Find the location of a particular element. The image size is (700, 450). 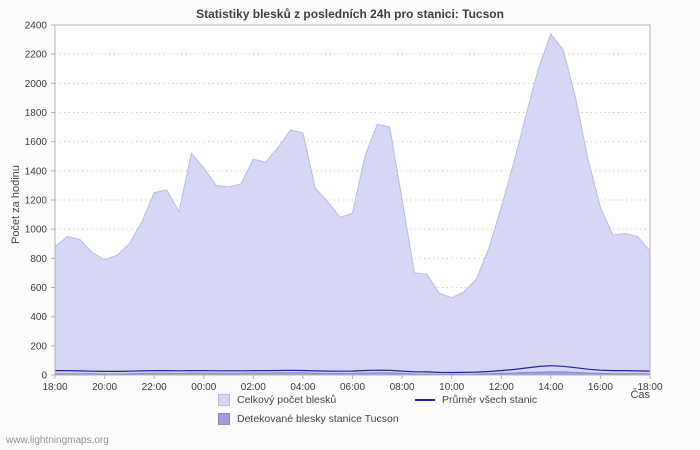

svg-text: 600 is located at coordinates (38, 288).